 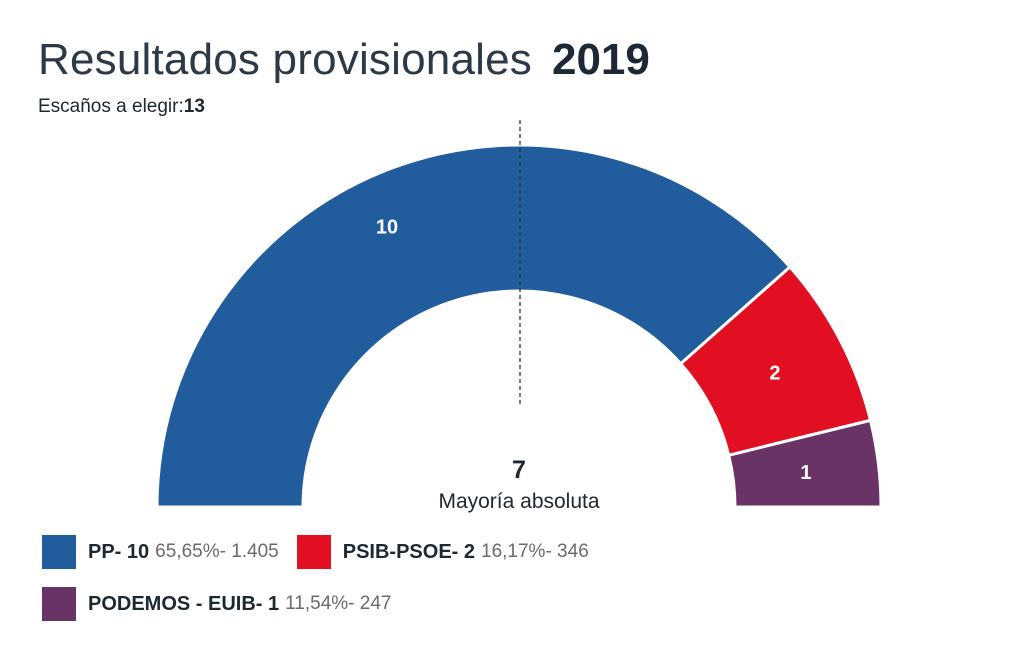 I want to click on legend-swatch-podemos, so click(x=59, y=604).